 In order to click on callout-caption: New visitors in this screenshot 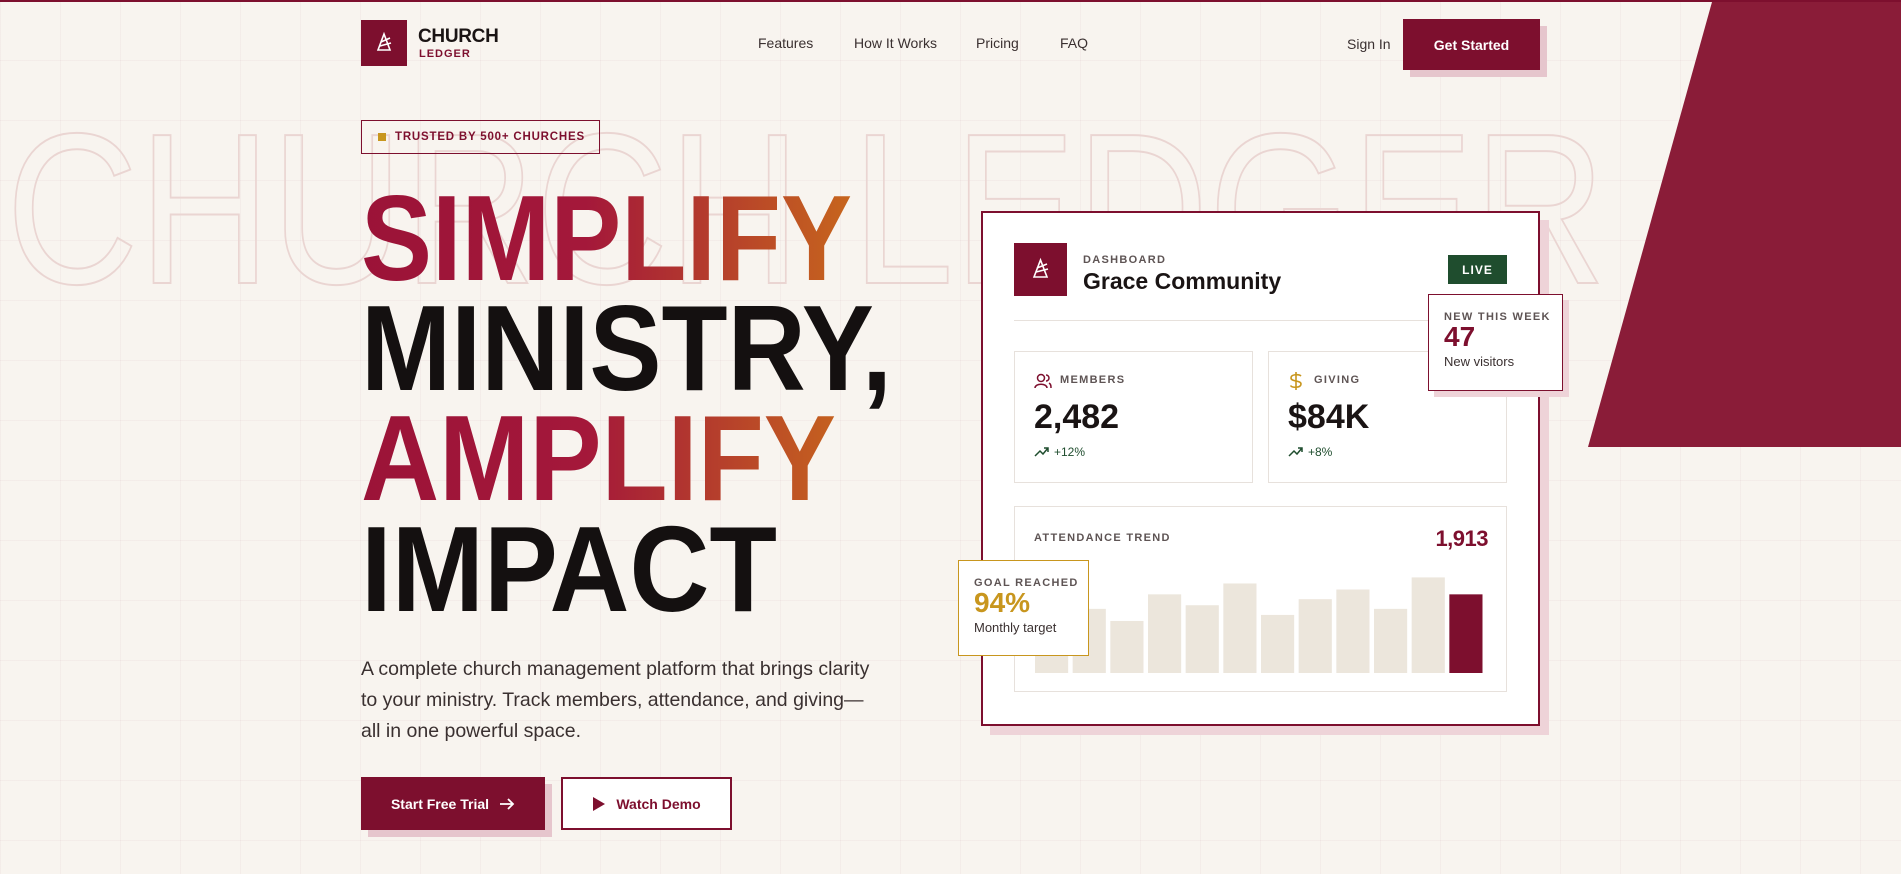, I will do `click(1479, 361)`.